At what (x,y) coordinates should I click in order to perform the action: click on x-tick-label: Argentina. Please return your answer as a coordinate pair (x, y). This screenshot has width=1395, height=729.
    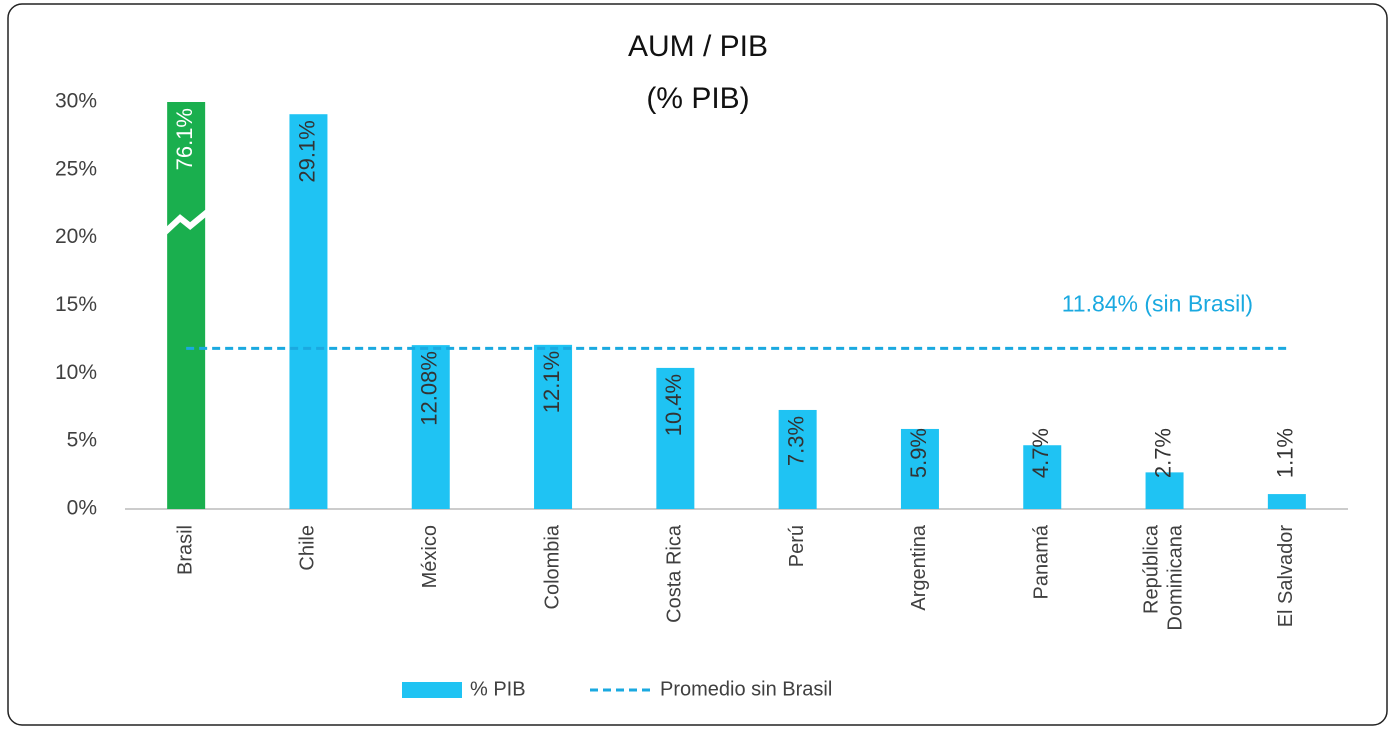
    Looking at the image, I should click on (919, 567).